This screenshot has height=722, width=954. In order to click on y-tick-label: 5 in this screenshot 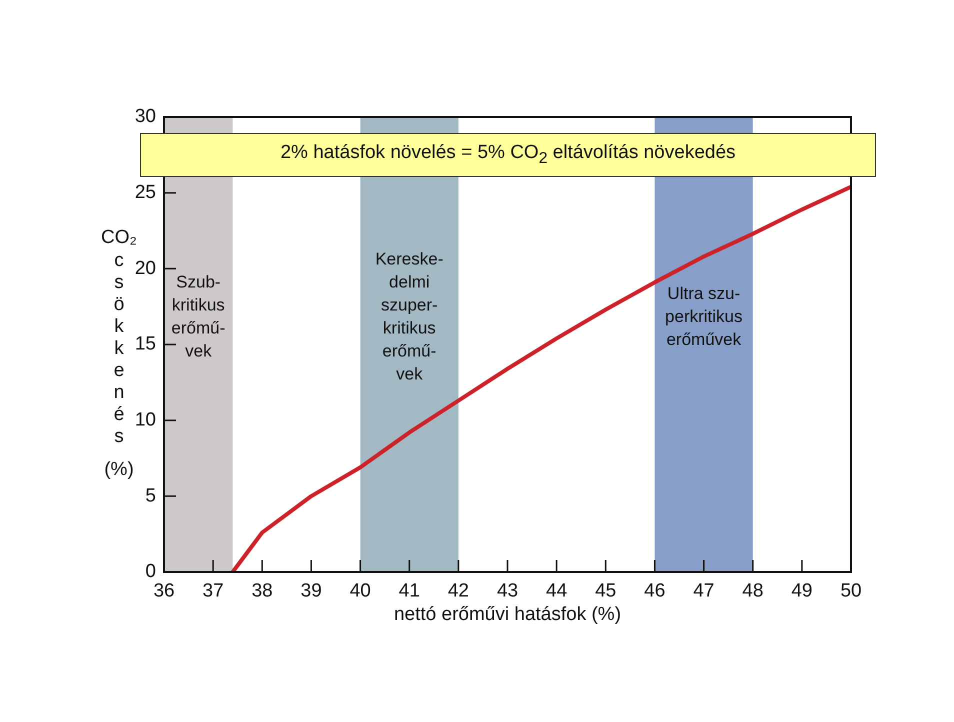, I will do `click(150, 495)`.